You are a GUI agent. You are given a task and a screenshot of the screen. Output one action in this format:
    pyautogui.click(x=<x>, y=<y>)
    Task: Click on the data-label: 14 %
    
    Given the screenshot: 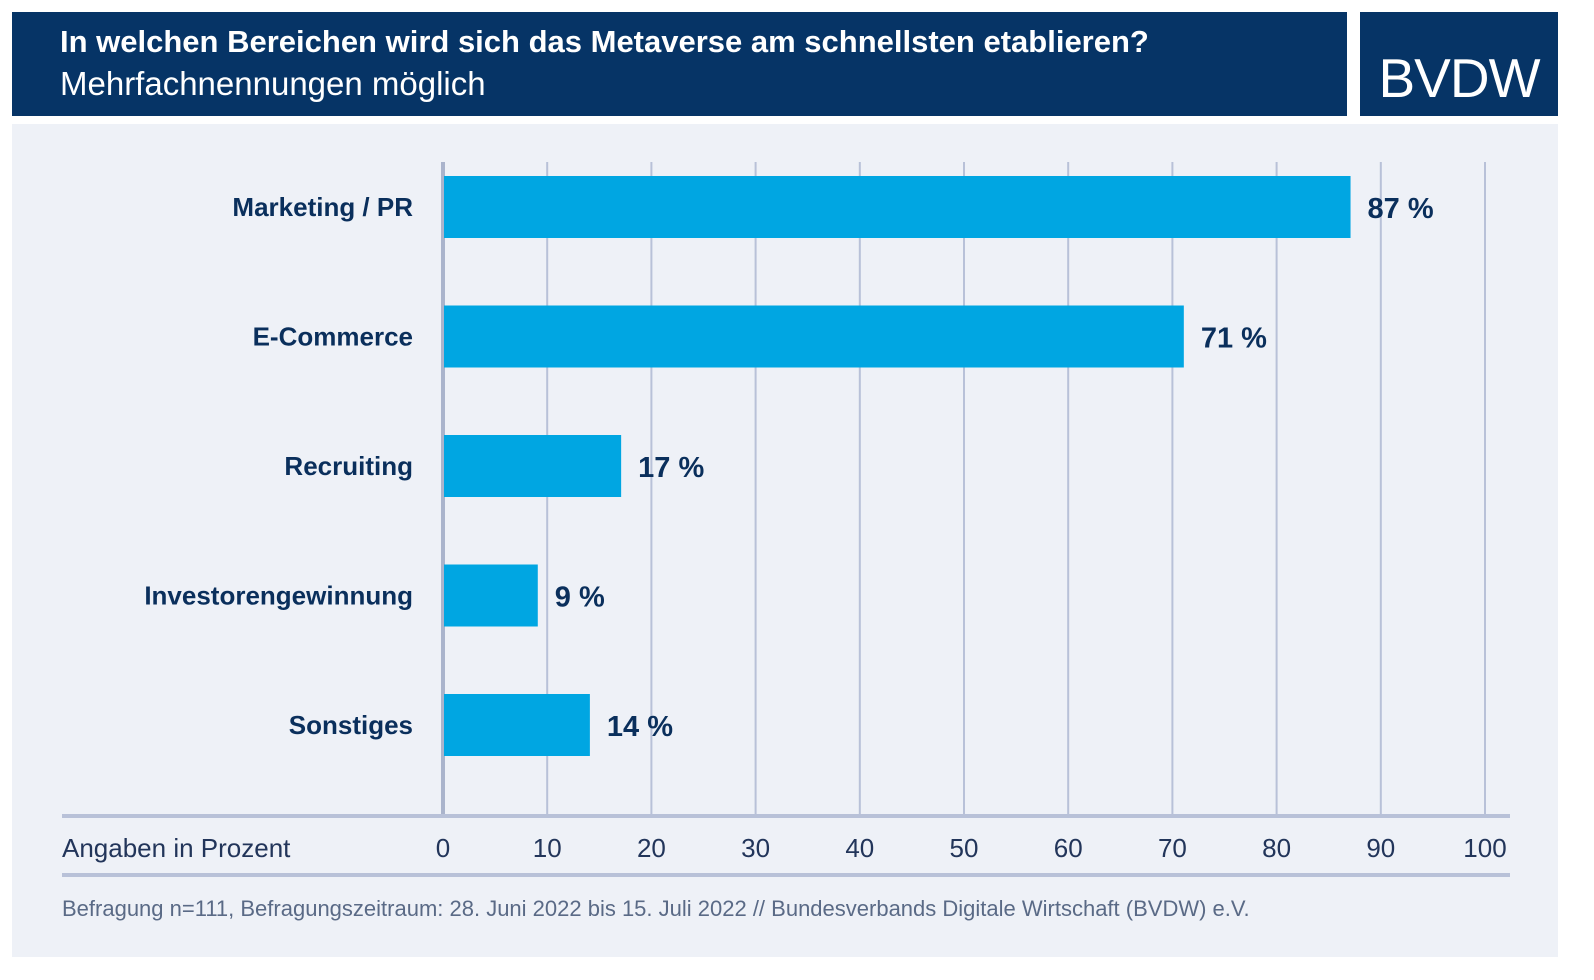 What is the action you would take?
    pyautogui.click(x=640, y=727)
    